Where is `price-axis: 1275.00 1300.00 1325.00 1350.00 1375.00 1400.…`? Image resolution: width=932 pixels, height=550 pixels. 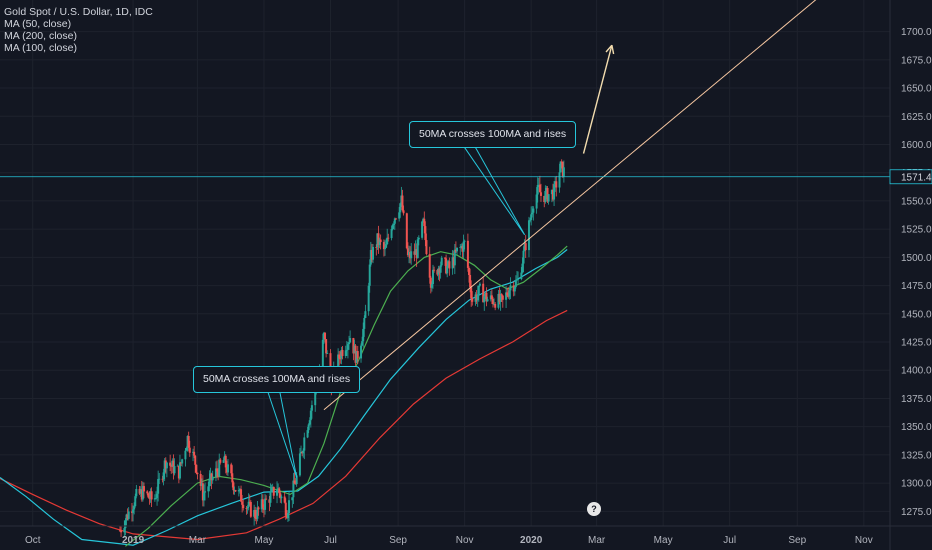
price-axis: 1275.00 1300.00 1325.00 1350.00 1375.00 1400.… is located at coordinates (910, 275).